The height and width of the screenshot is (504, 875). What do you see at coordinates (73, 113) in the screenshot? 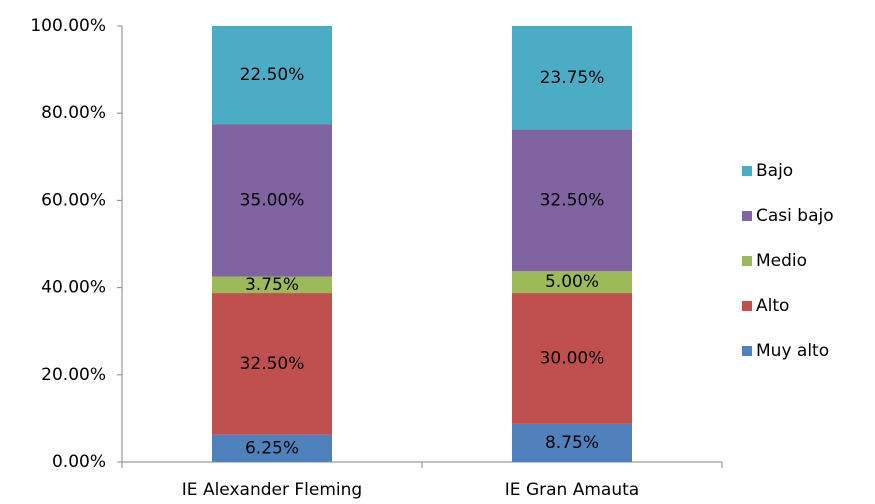
I see `y-tick-label: 80.00%` at bounding box center [73, 113].